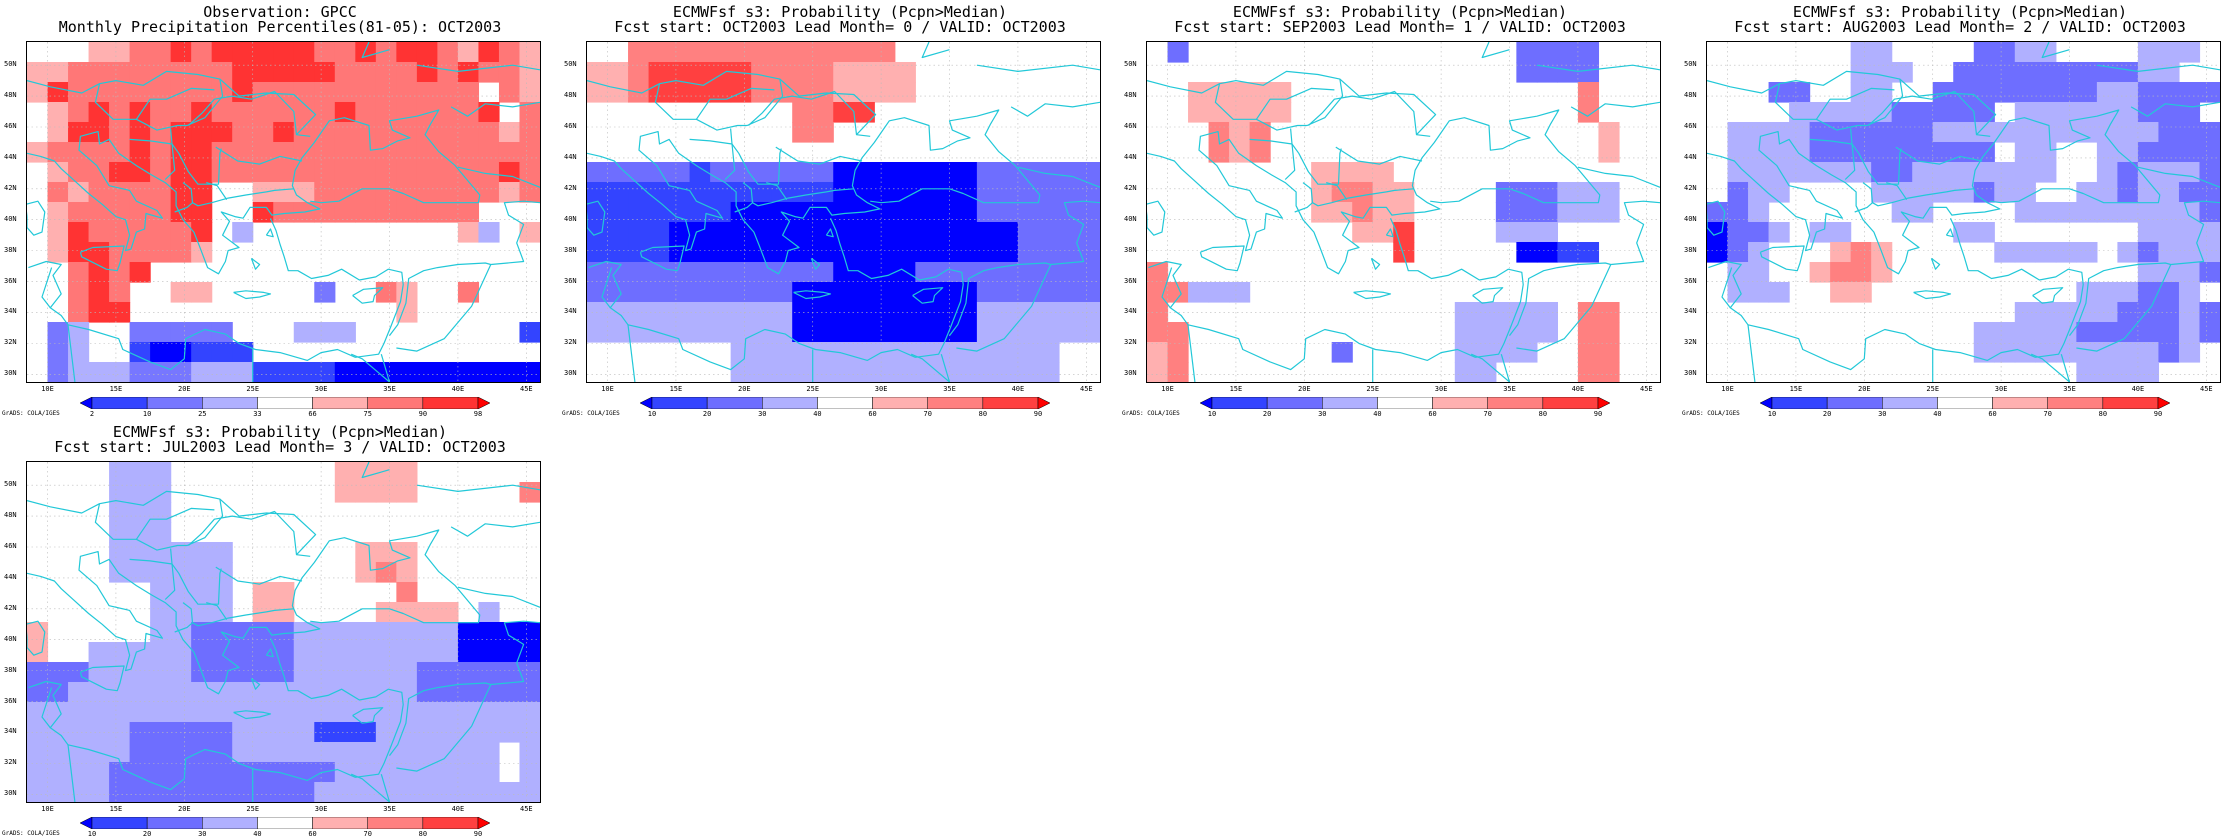 This screenshot has width=2240, height=840. I want to click on lon-label: 20E, so click(1864, 389).